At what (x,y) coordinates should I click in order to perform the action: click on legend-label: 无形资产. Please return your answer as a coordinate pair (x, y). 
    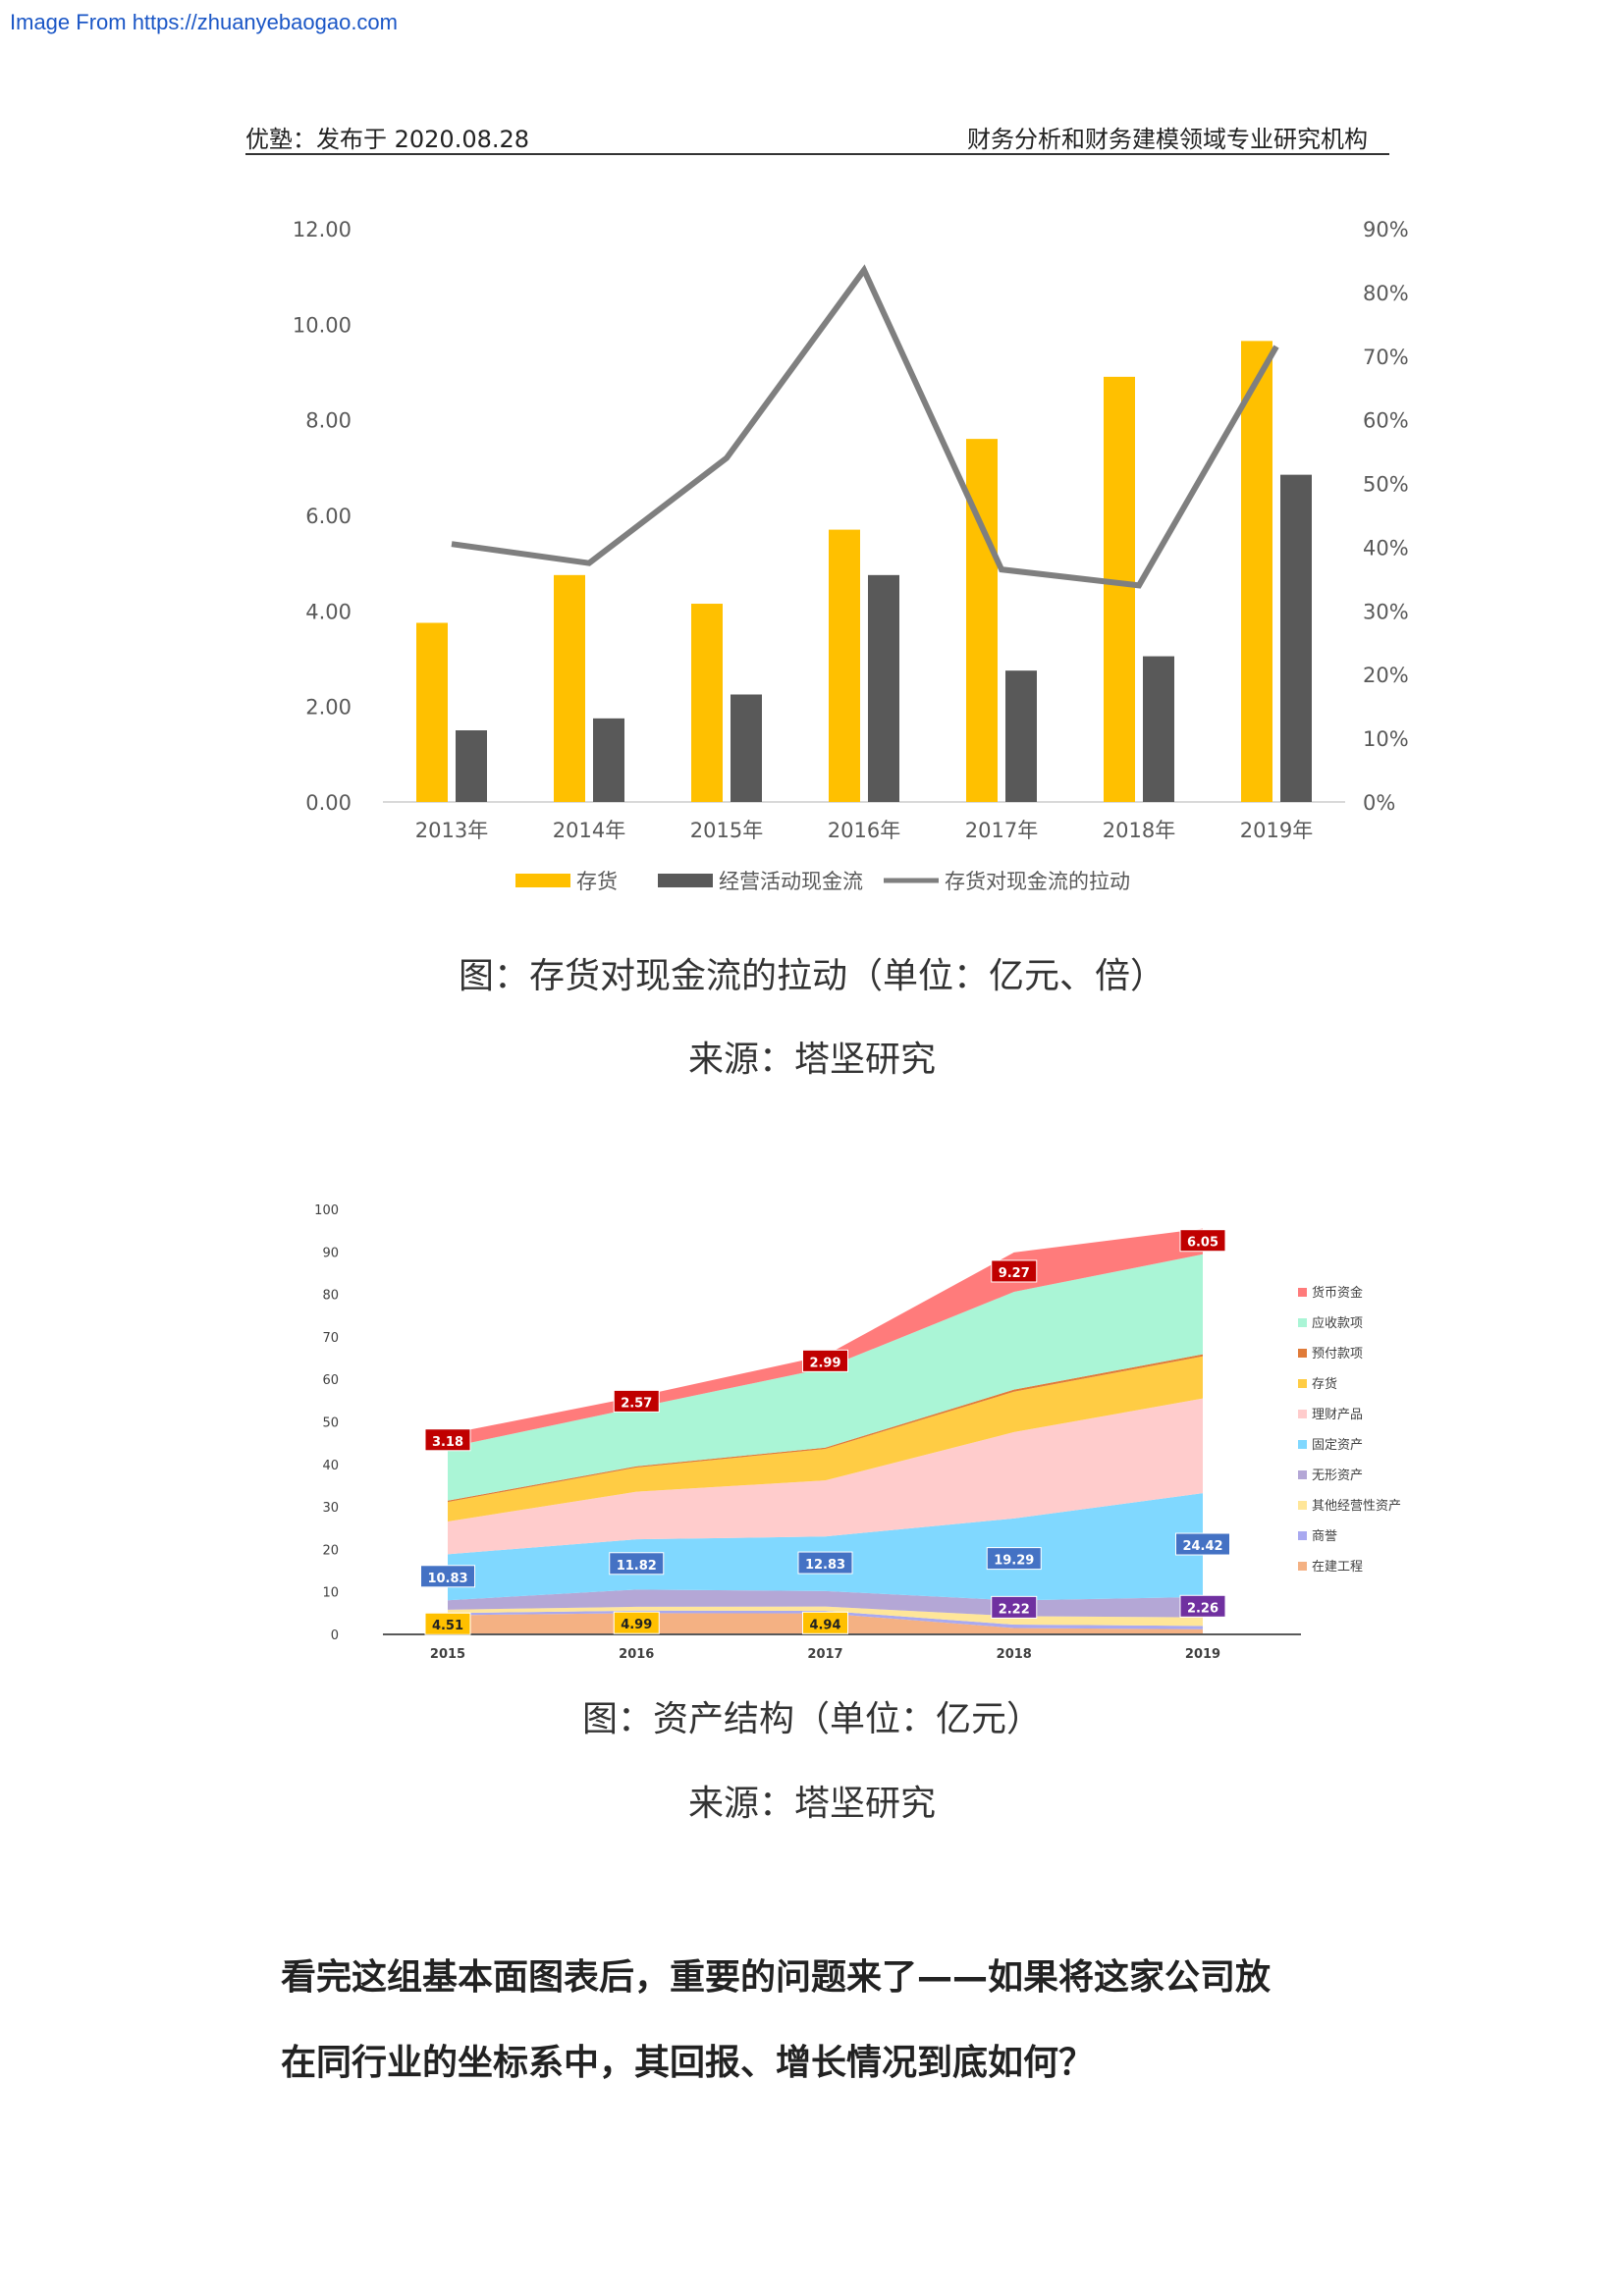
    Looking at the image, I should click on (1337, 1475).